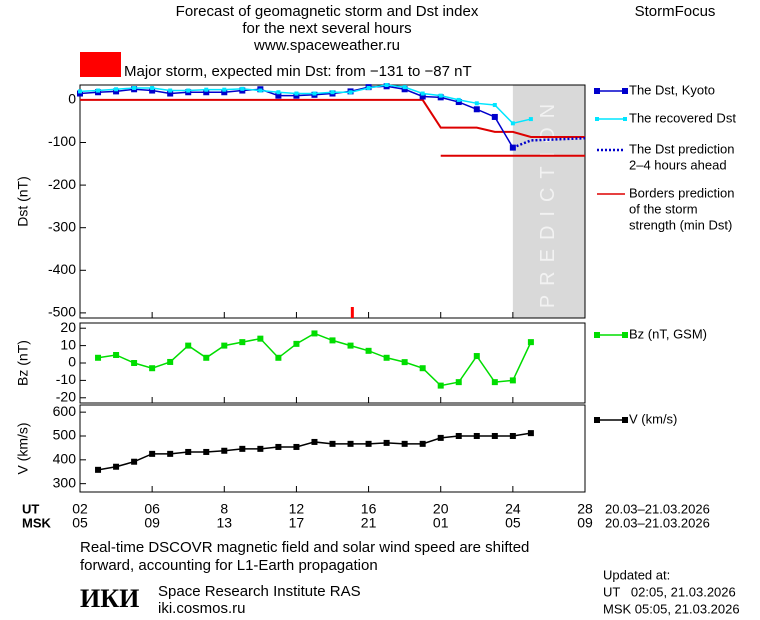 This screenshot has width=760, height=620. I want to click on x-tick-label: 05, so click(80, 523).